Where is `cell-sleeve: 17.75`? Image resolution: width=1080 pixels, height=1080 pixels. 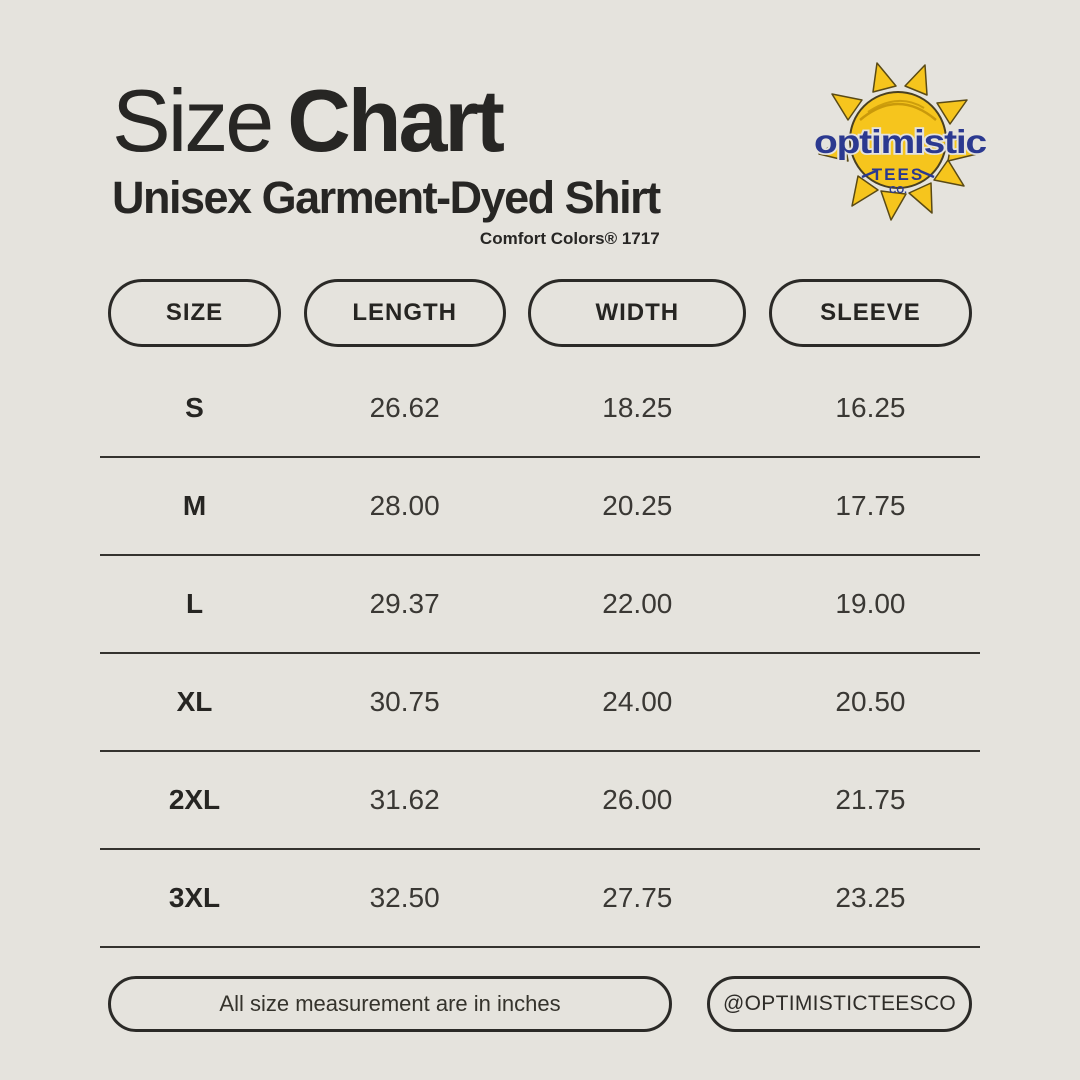
cell-sleeve: 17.75 is located at coordinates (870, 505).